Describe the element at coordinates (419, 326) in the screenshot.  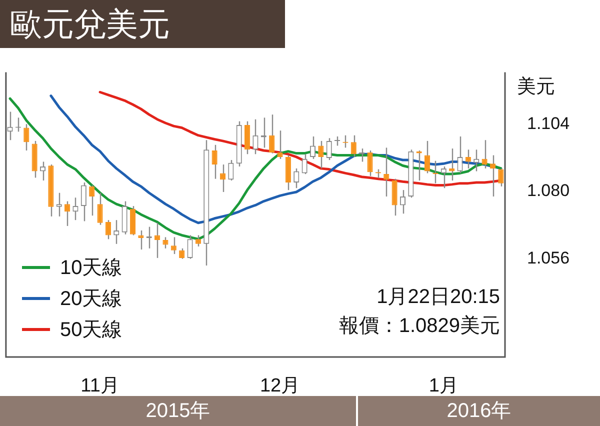
I see `annotation: 報價：1.0829美元` at that location.